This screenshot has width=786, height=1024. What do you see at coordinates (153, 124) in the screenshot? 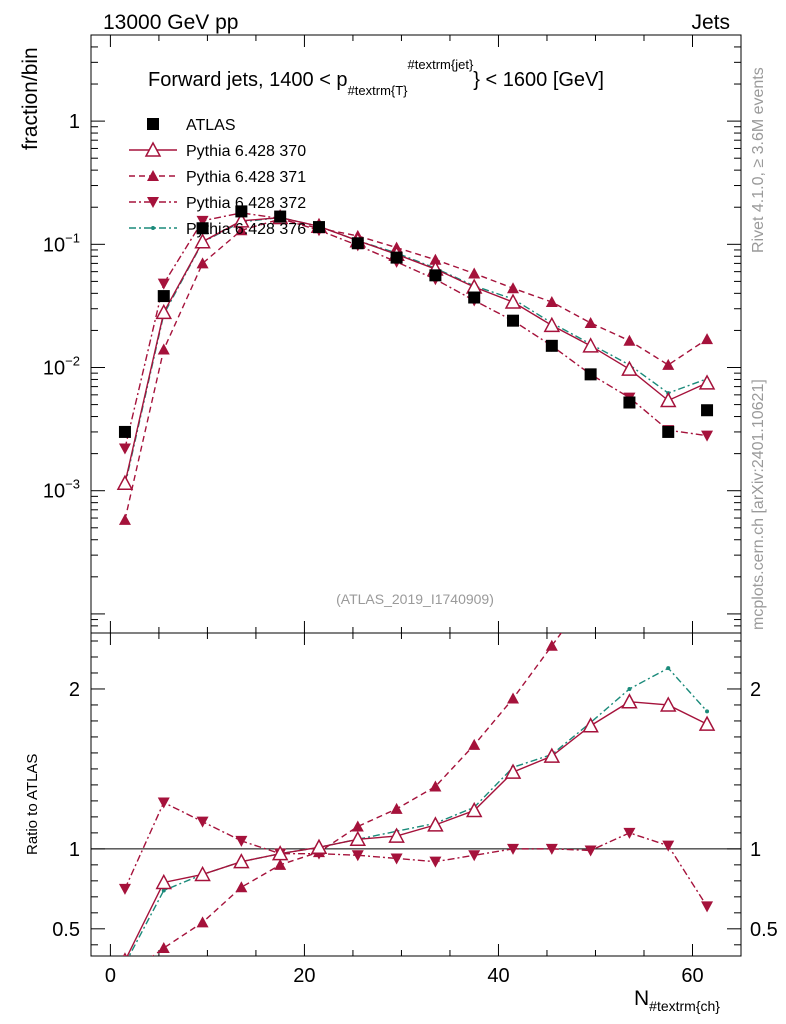
I see `legend-marker-atlas` at bounding box center [153, 124].